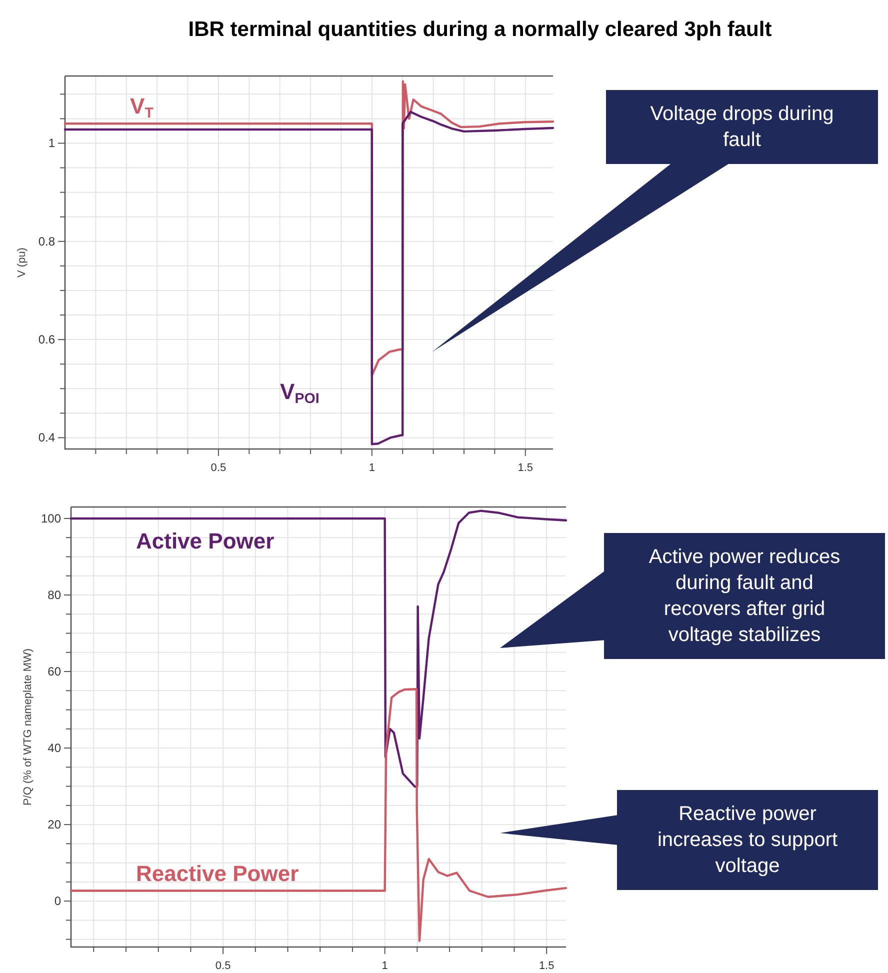 The height and width of the screenshot is (973, 888). I want to click on y-tick-label: 80, so click(55, 595).